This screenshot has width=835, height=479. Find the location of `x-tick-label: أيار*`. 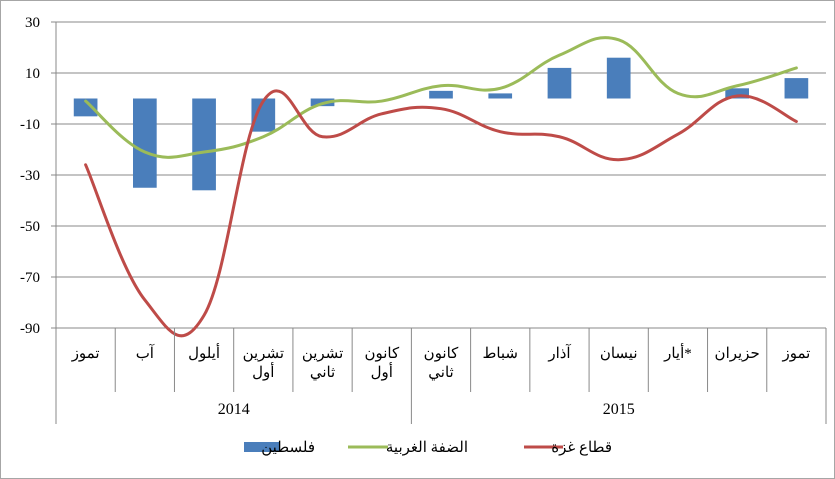

x-tick-label: أيار* is located at coordinates (677, 352).